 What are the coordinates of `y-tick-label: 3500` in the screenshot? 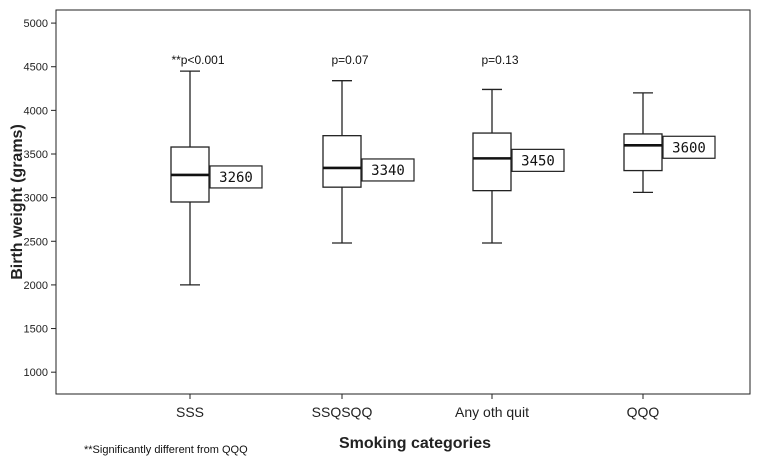 It's located at (36, 155).